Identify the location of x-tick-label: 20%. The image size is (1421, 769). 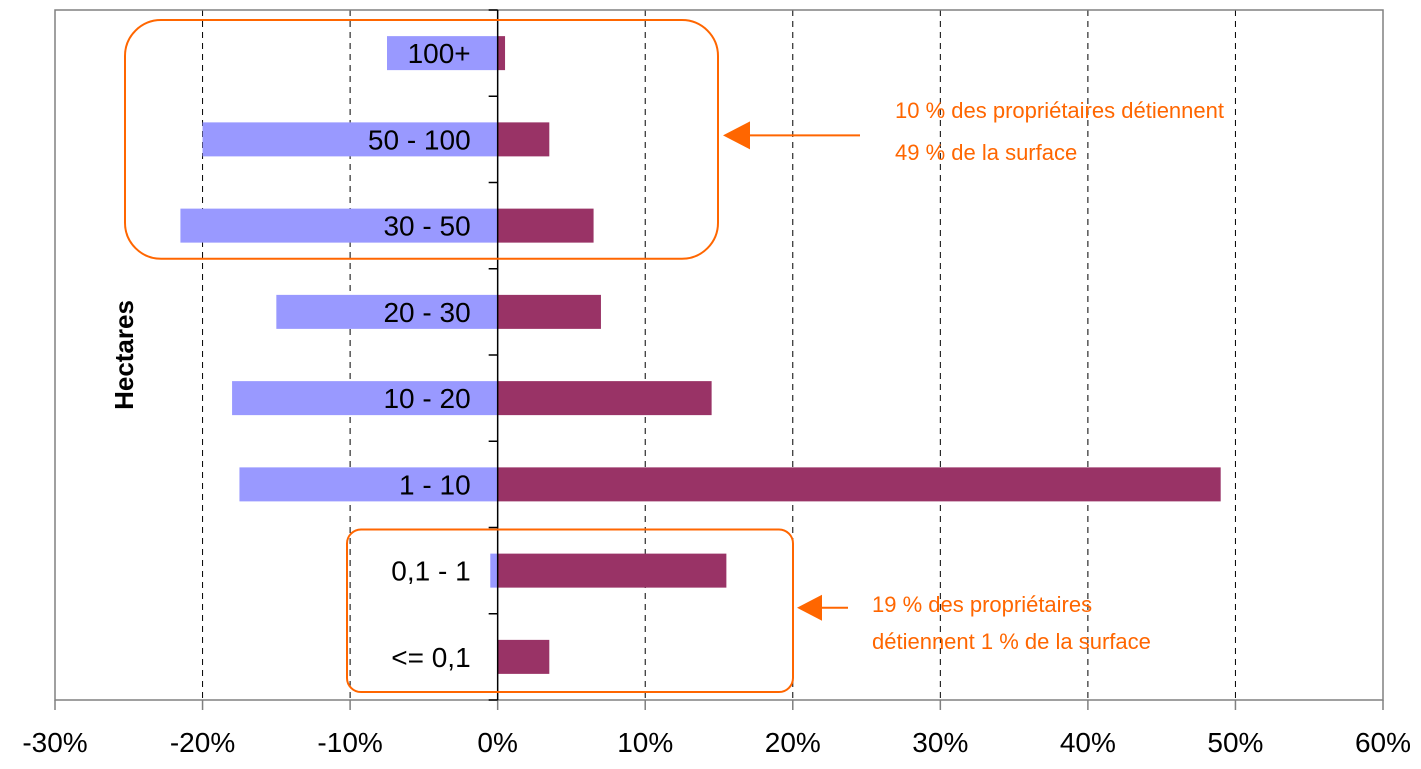
(793, 742).